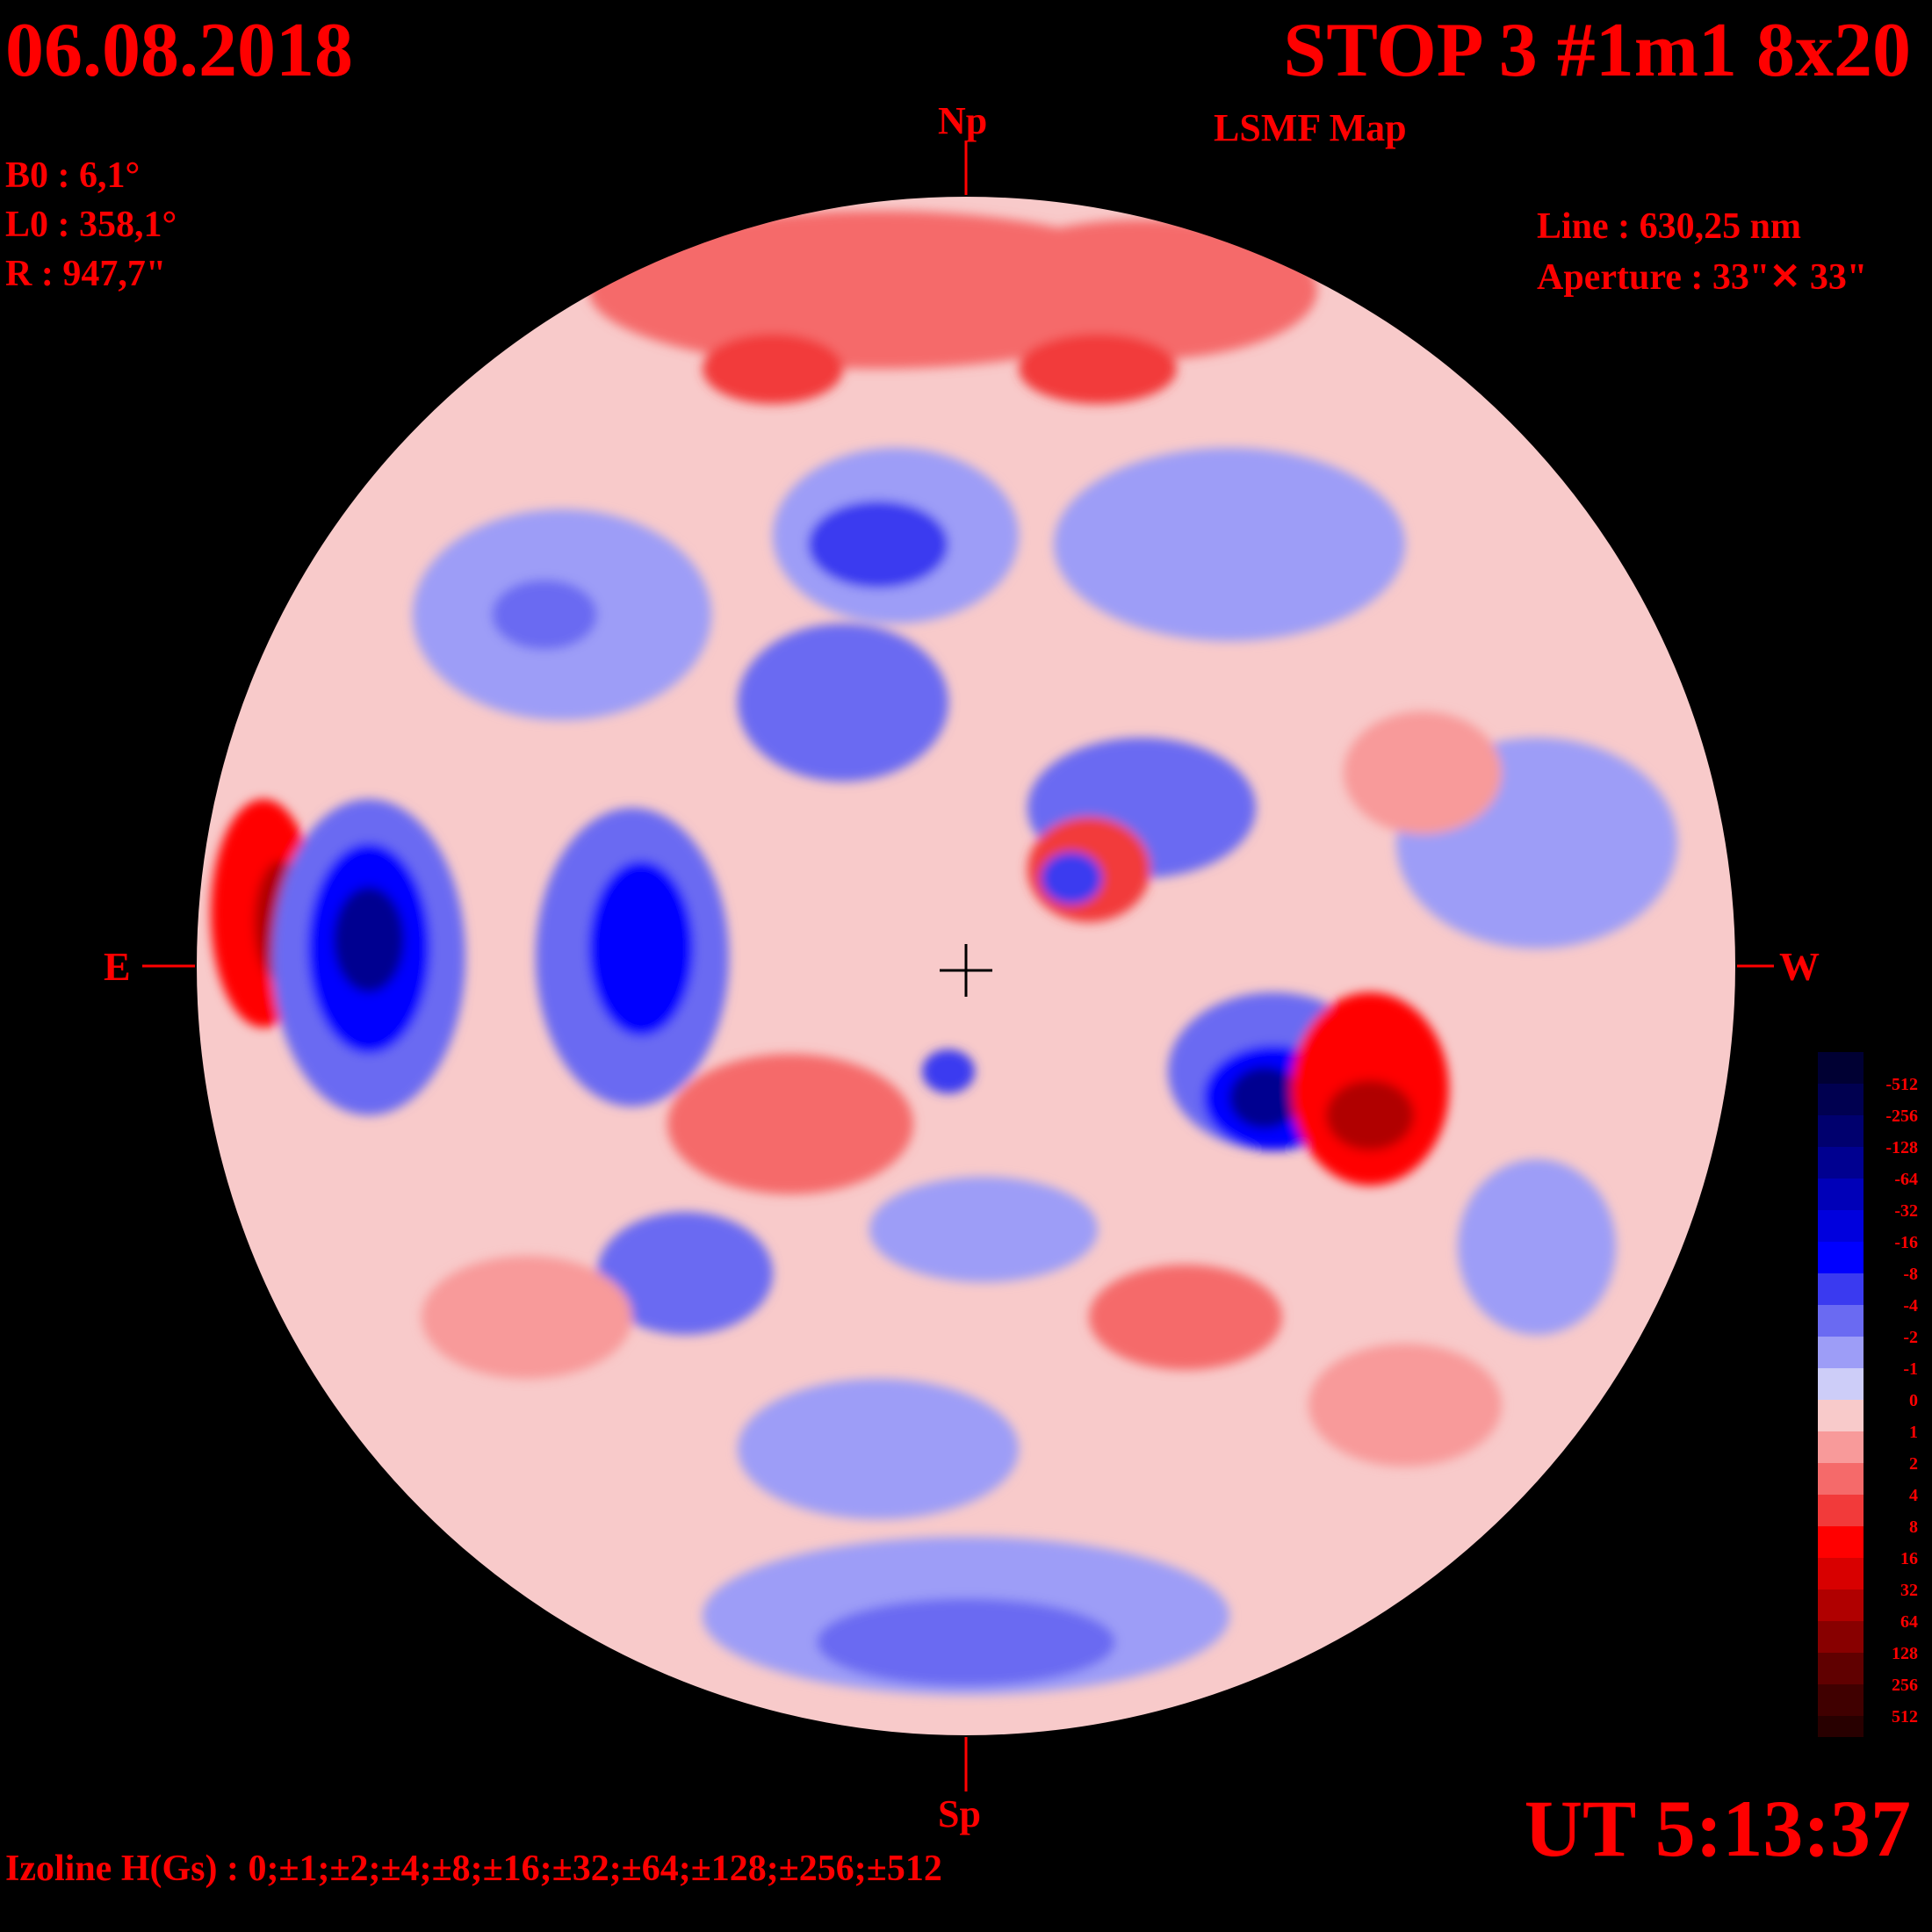 Image resolution: width=1932 pixels, height=1932 pixels. What do you see at coordinates (1800, 967) in the screenshot?
I see `west-label: W` at bounding box center [1800, 967].